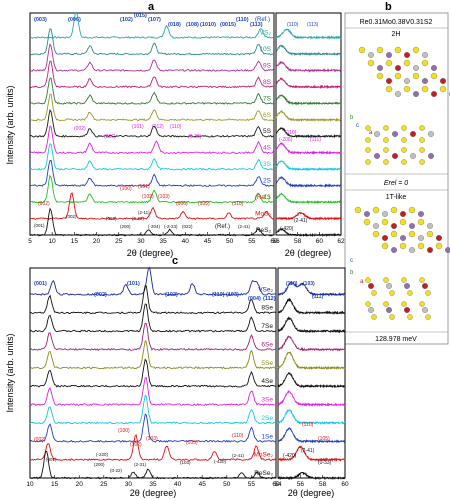 The width and height of the screenshot is (450, 500). What do you see at coordinates (153, 299) in the screenshot?
I see `series-line-8Se` at bounding box center [153, 299].